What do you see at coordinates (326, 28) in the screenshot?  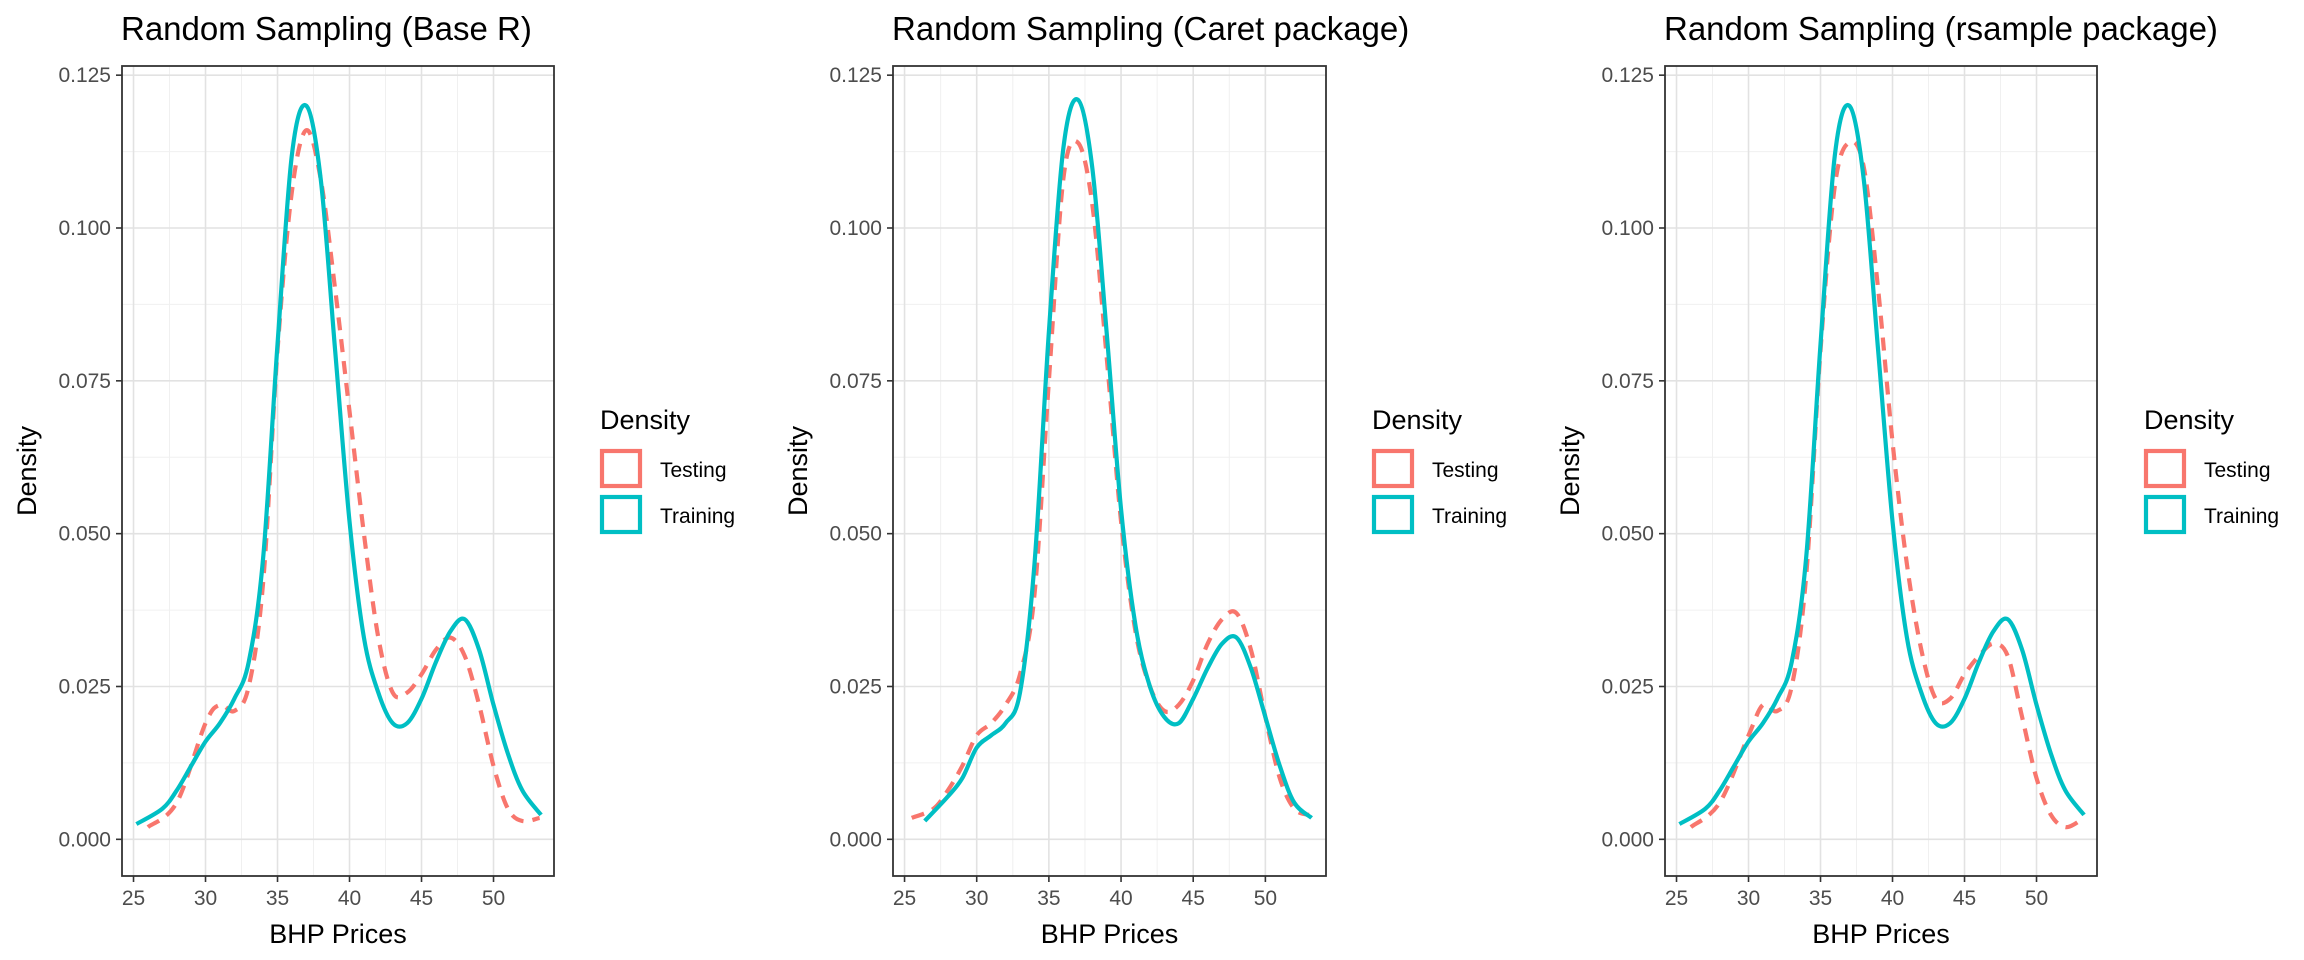 I see `chart-title: Random Sampling (Base R)` at bounding box center [326, 28].